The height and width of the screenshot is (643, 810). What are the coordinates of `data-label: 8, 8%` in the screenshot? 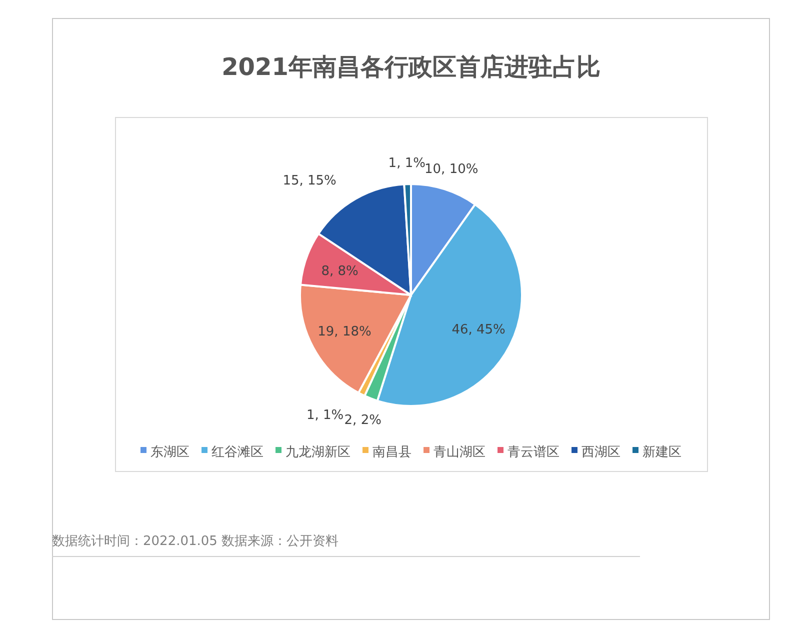 It's located at (339, 271).